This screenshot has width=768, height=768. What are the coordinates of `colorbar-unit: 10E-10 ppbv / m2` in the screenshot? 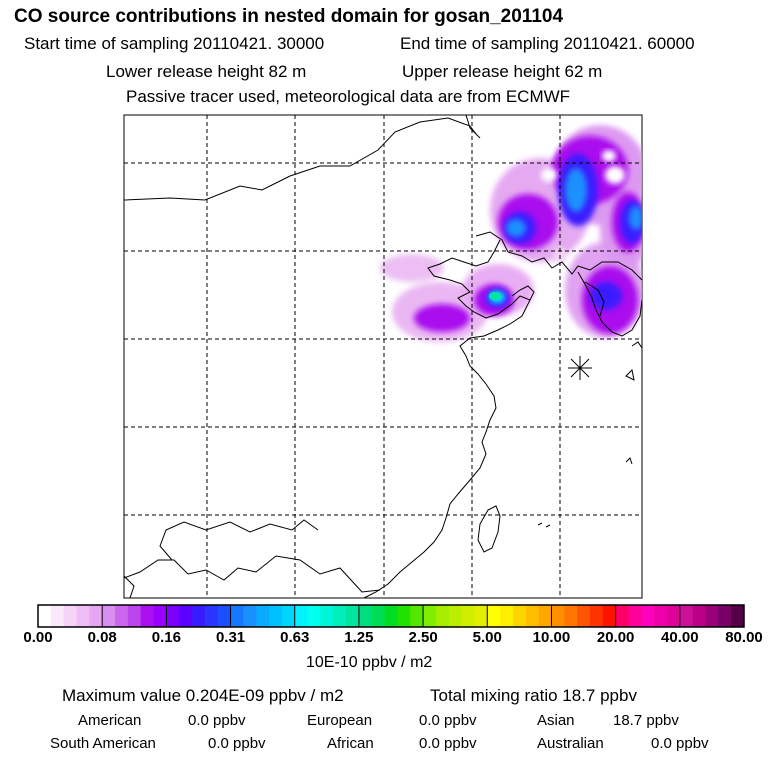 It's located at (369, 662).